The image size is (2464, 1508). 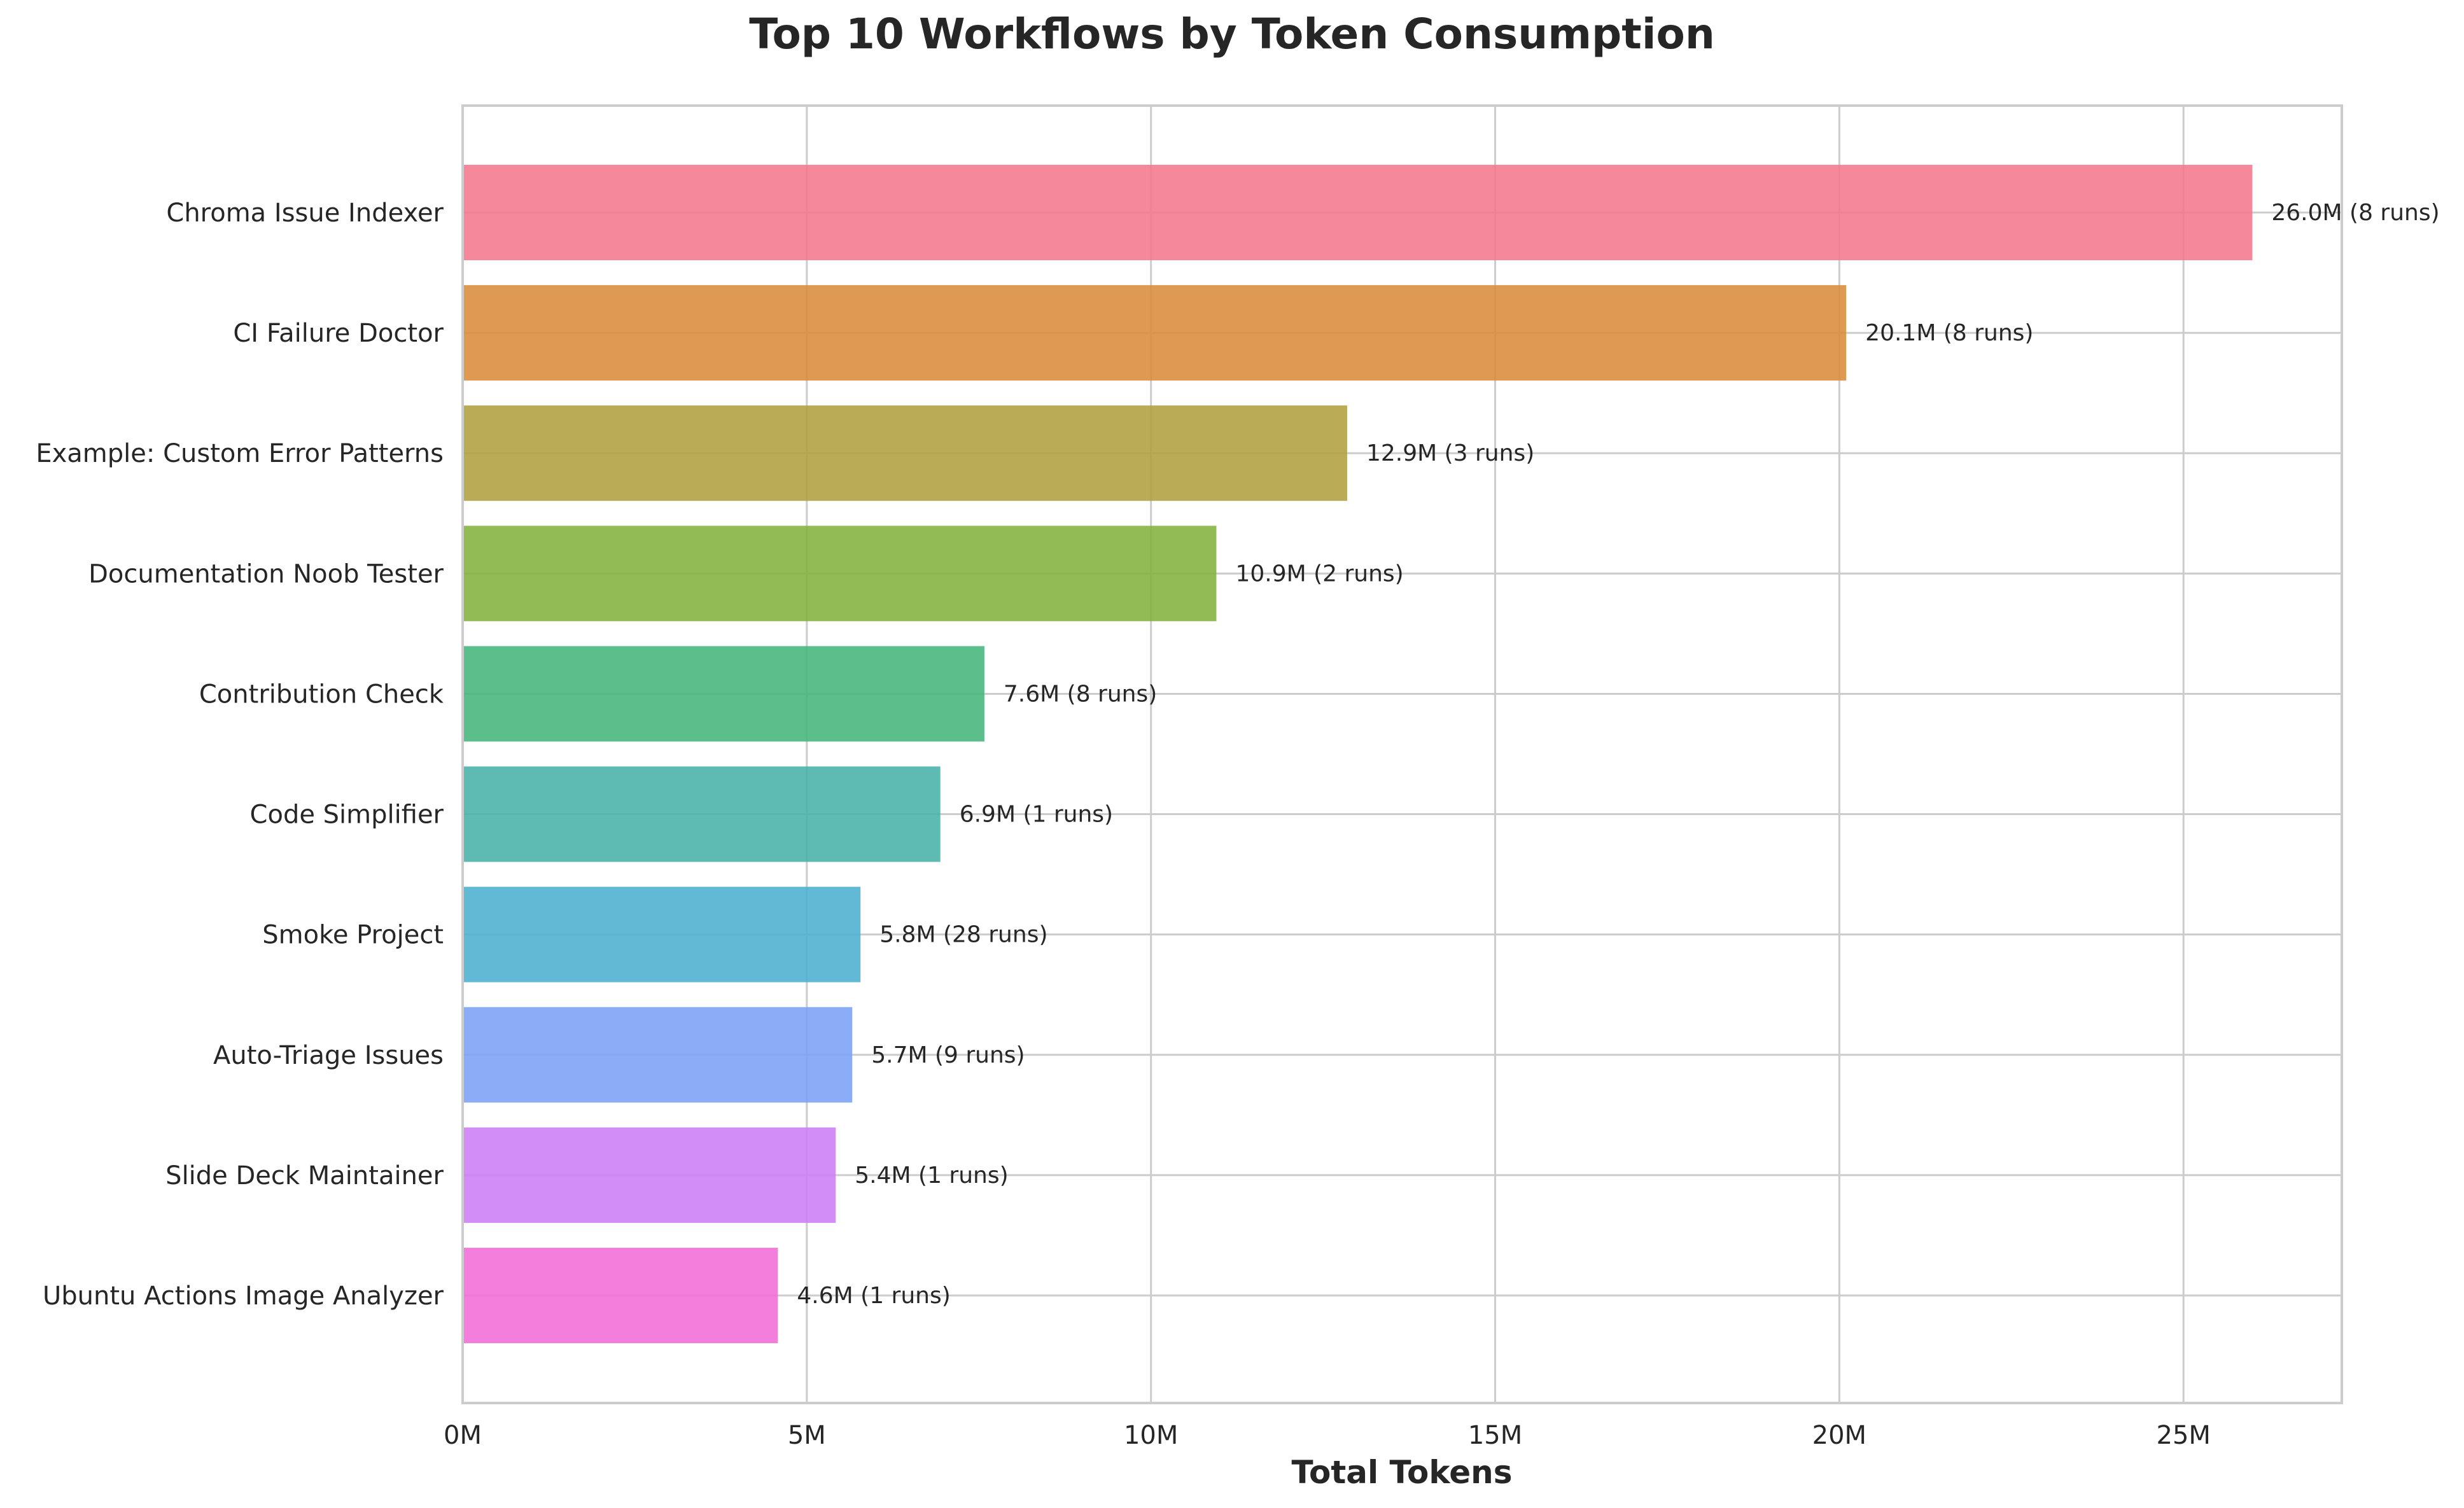 What do you see at coordinates (1151, 1435) in the screenshot?
I see `x-tick-label: 10M` at bounding box center [1151, 1435].